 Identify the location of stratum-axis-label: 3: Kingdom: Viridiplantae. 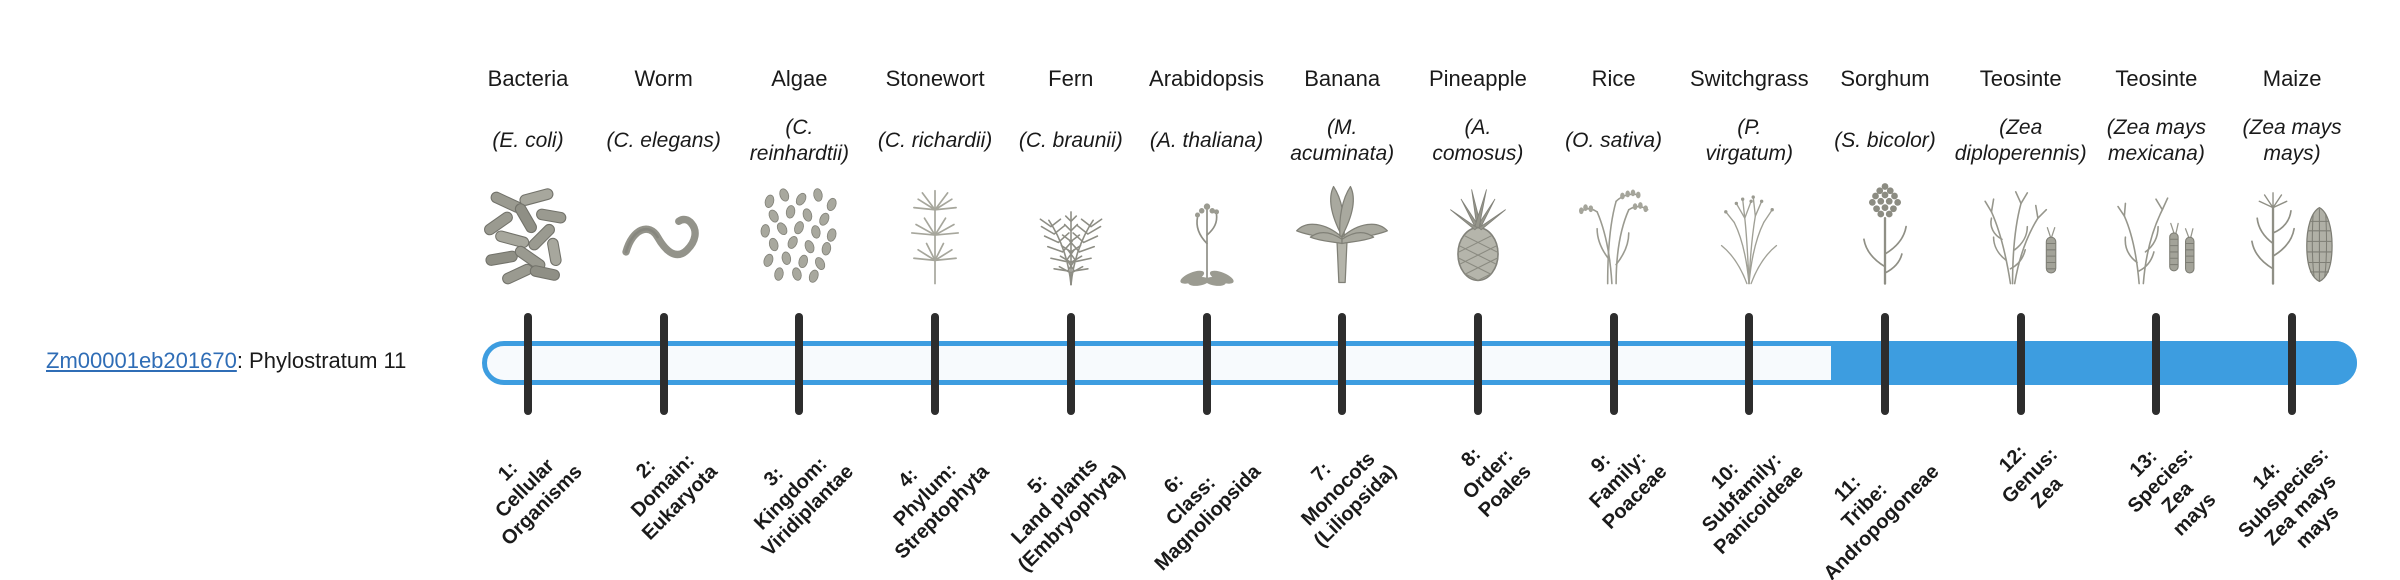
(803, 507).